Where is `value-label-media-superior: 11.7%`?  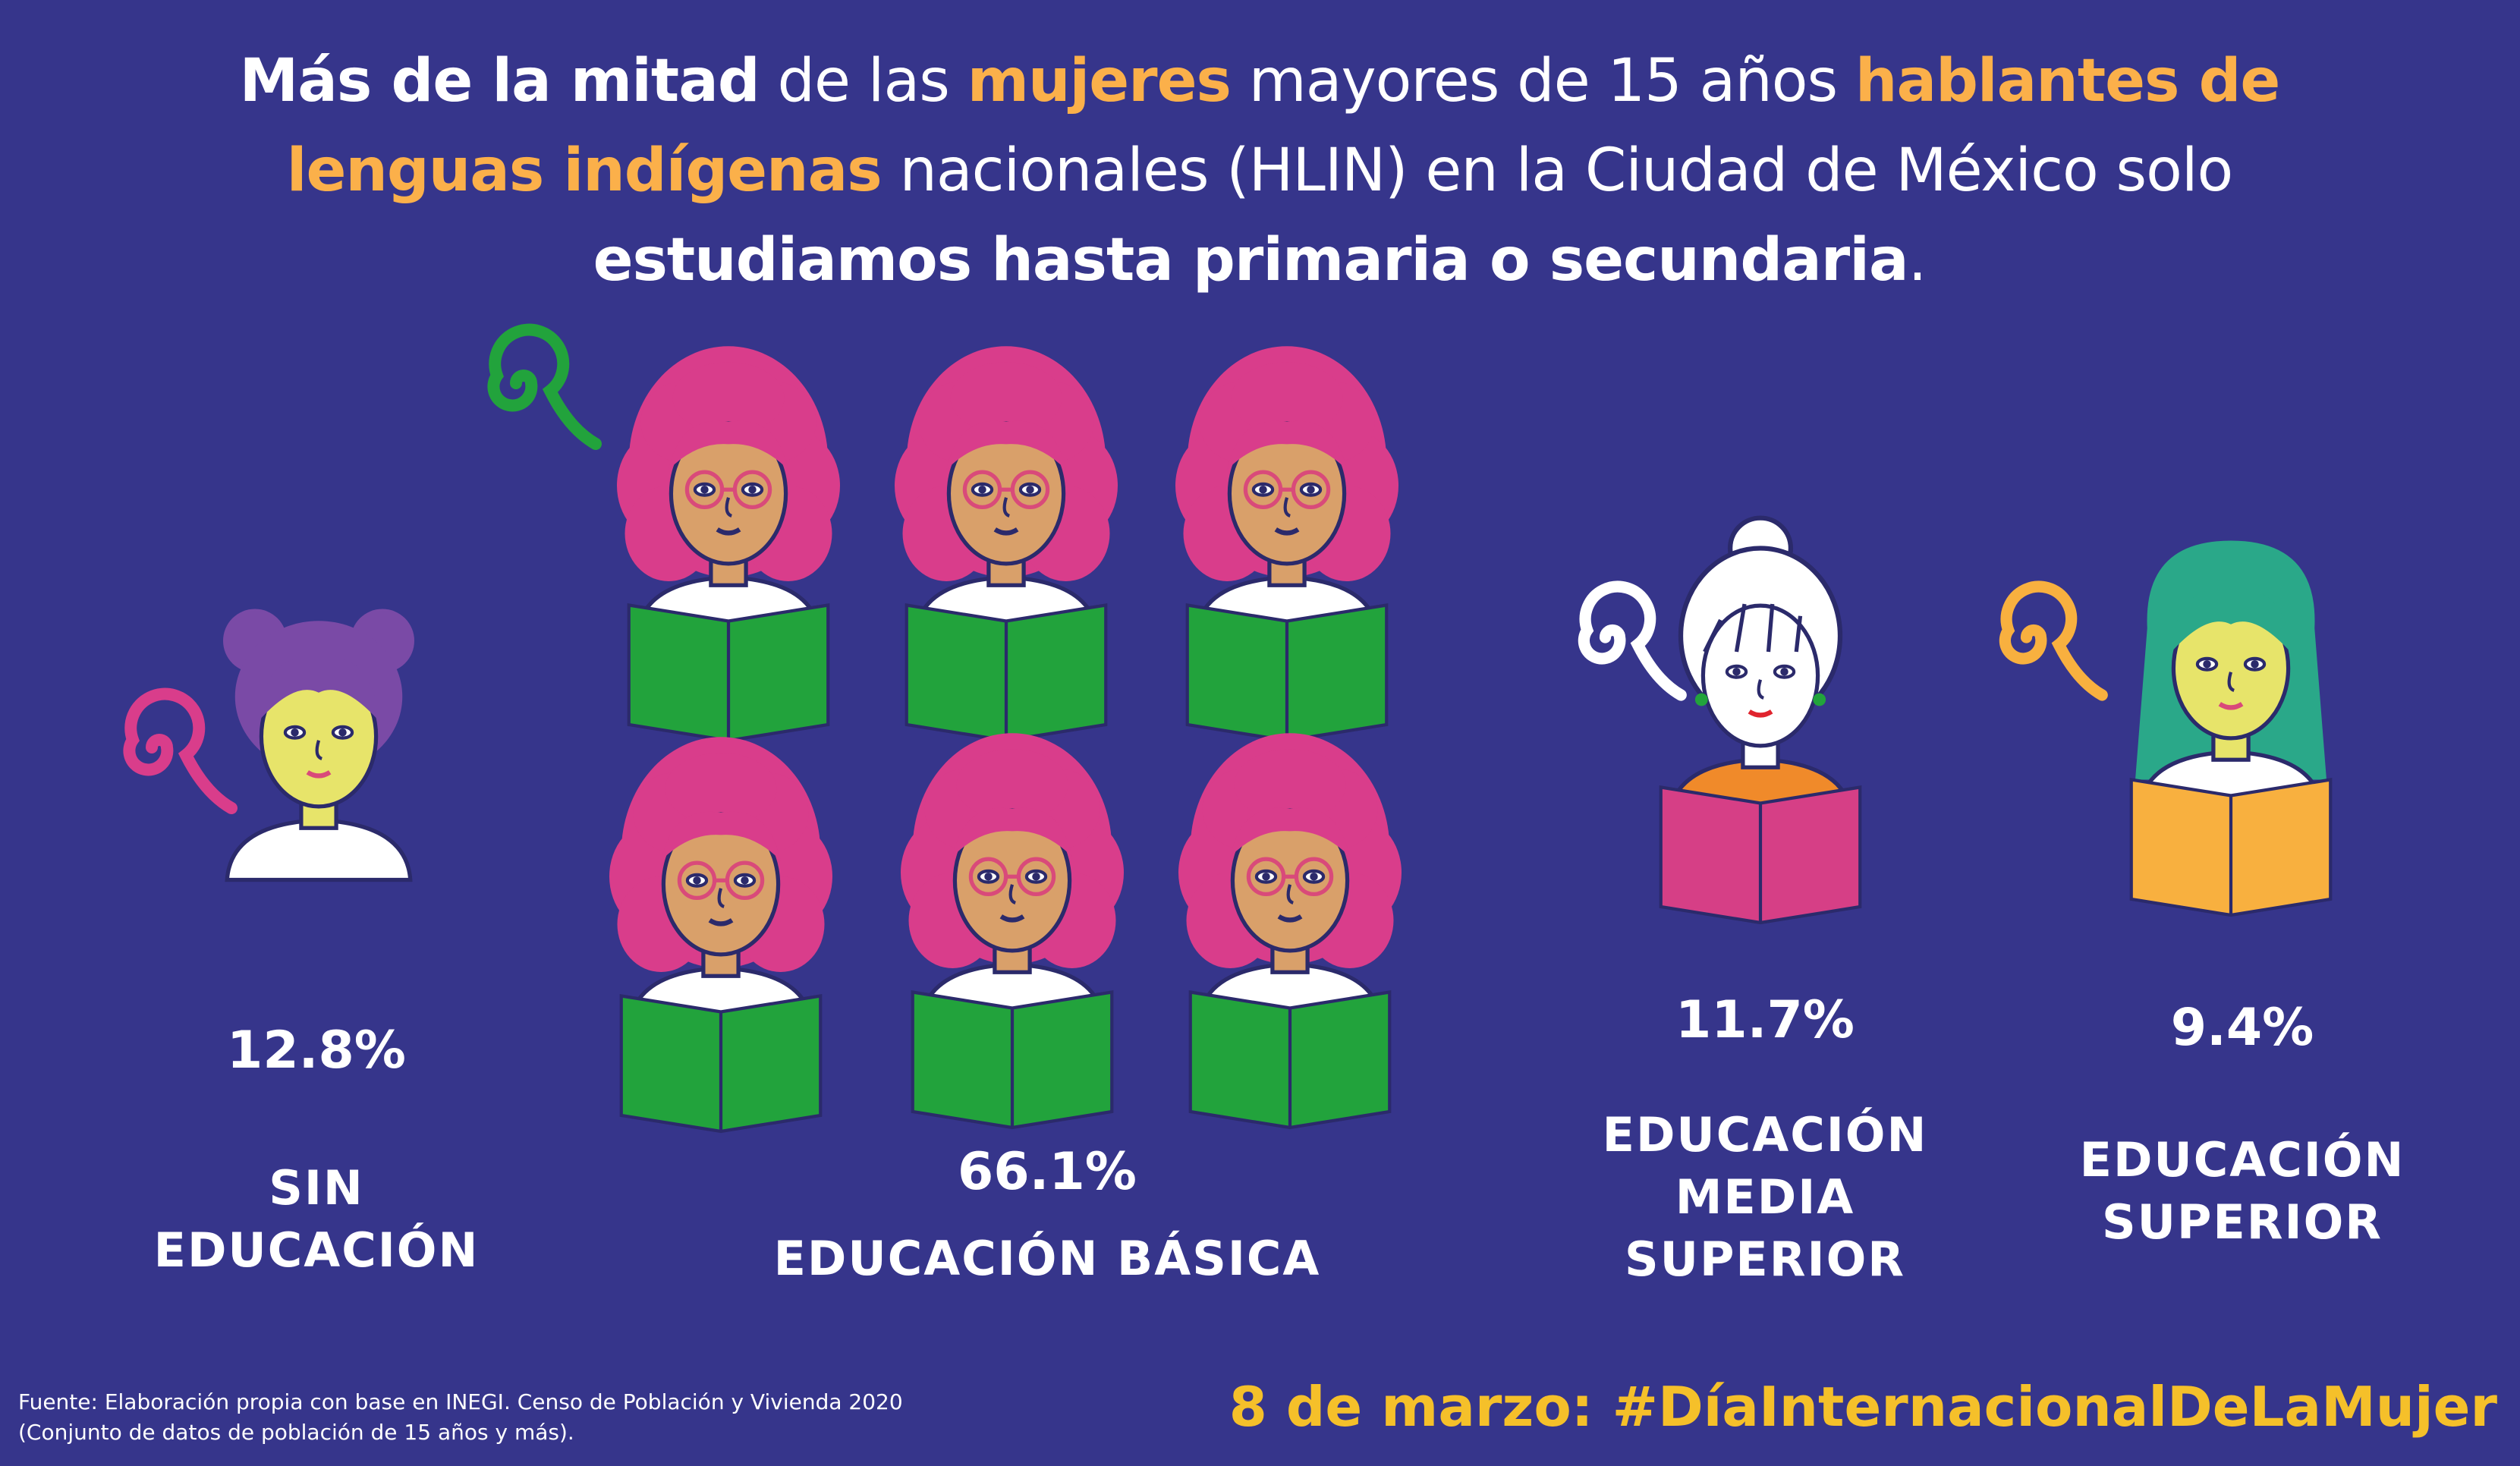
value-label-media-superior: 11.7% is located at coordinates (1765, 1020).